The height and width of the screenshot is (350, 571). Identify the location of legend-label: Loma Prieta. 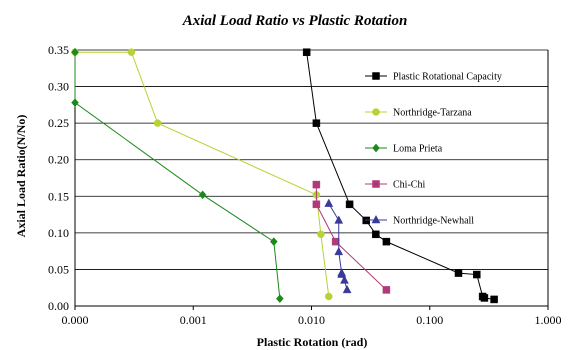
(418, 149).